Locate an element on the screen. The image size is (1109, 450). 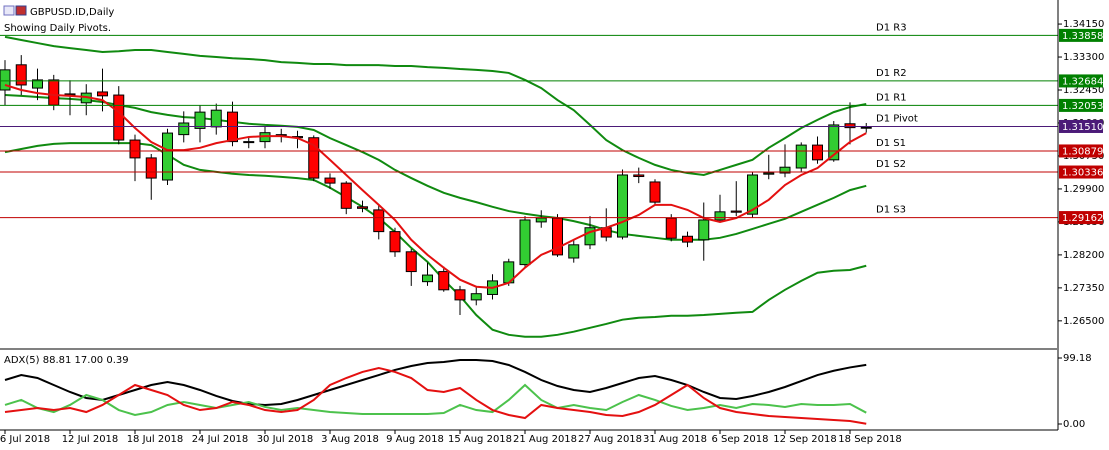
x-tick-label: 3 Aug 2018 is located at coordinates (350, 439).